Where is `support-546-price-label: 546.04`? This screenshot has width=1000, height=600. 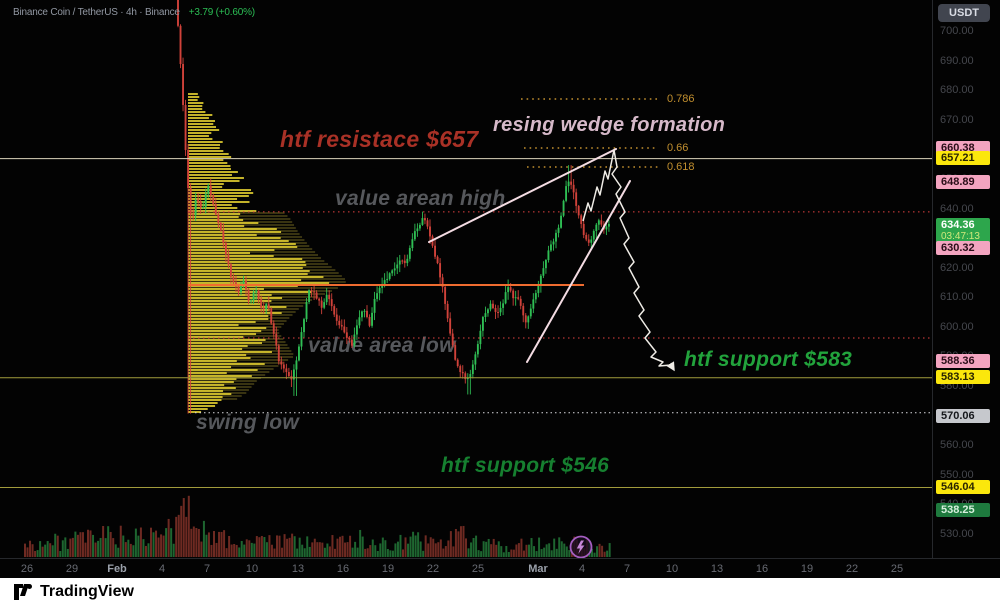 support-546-price-label: 546.04 is located at coordinates (963, 486).